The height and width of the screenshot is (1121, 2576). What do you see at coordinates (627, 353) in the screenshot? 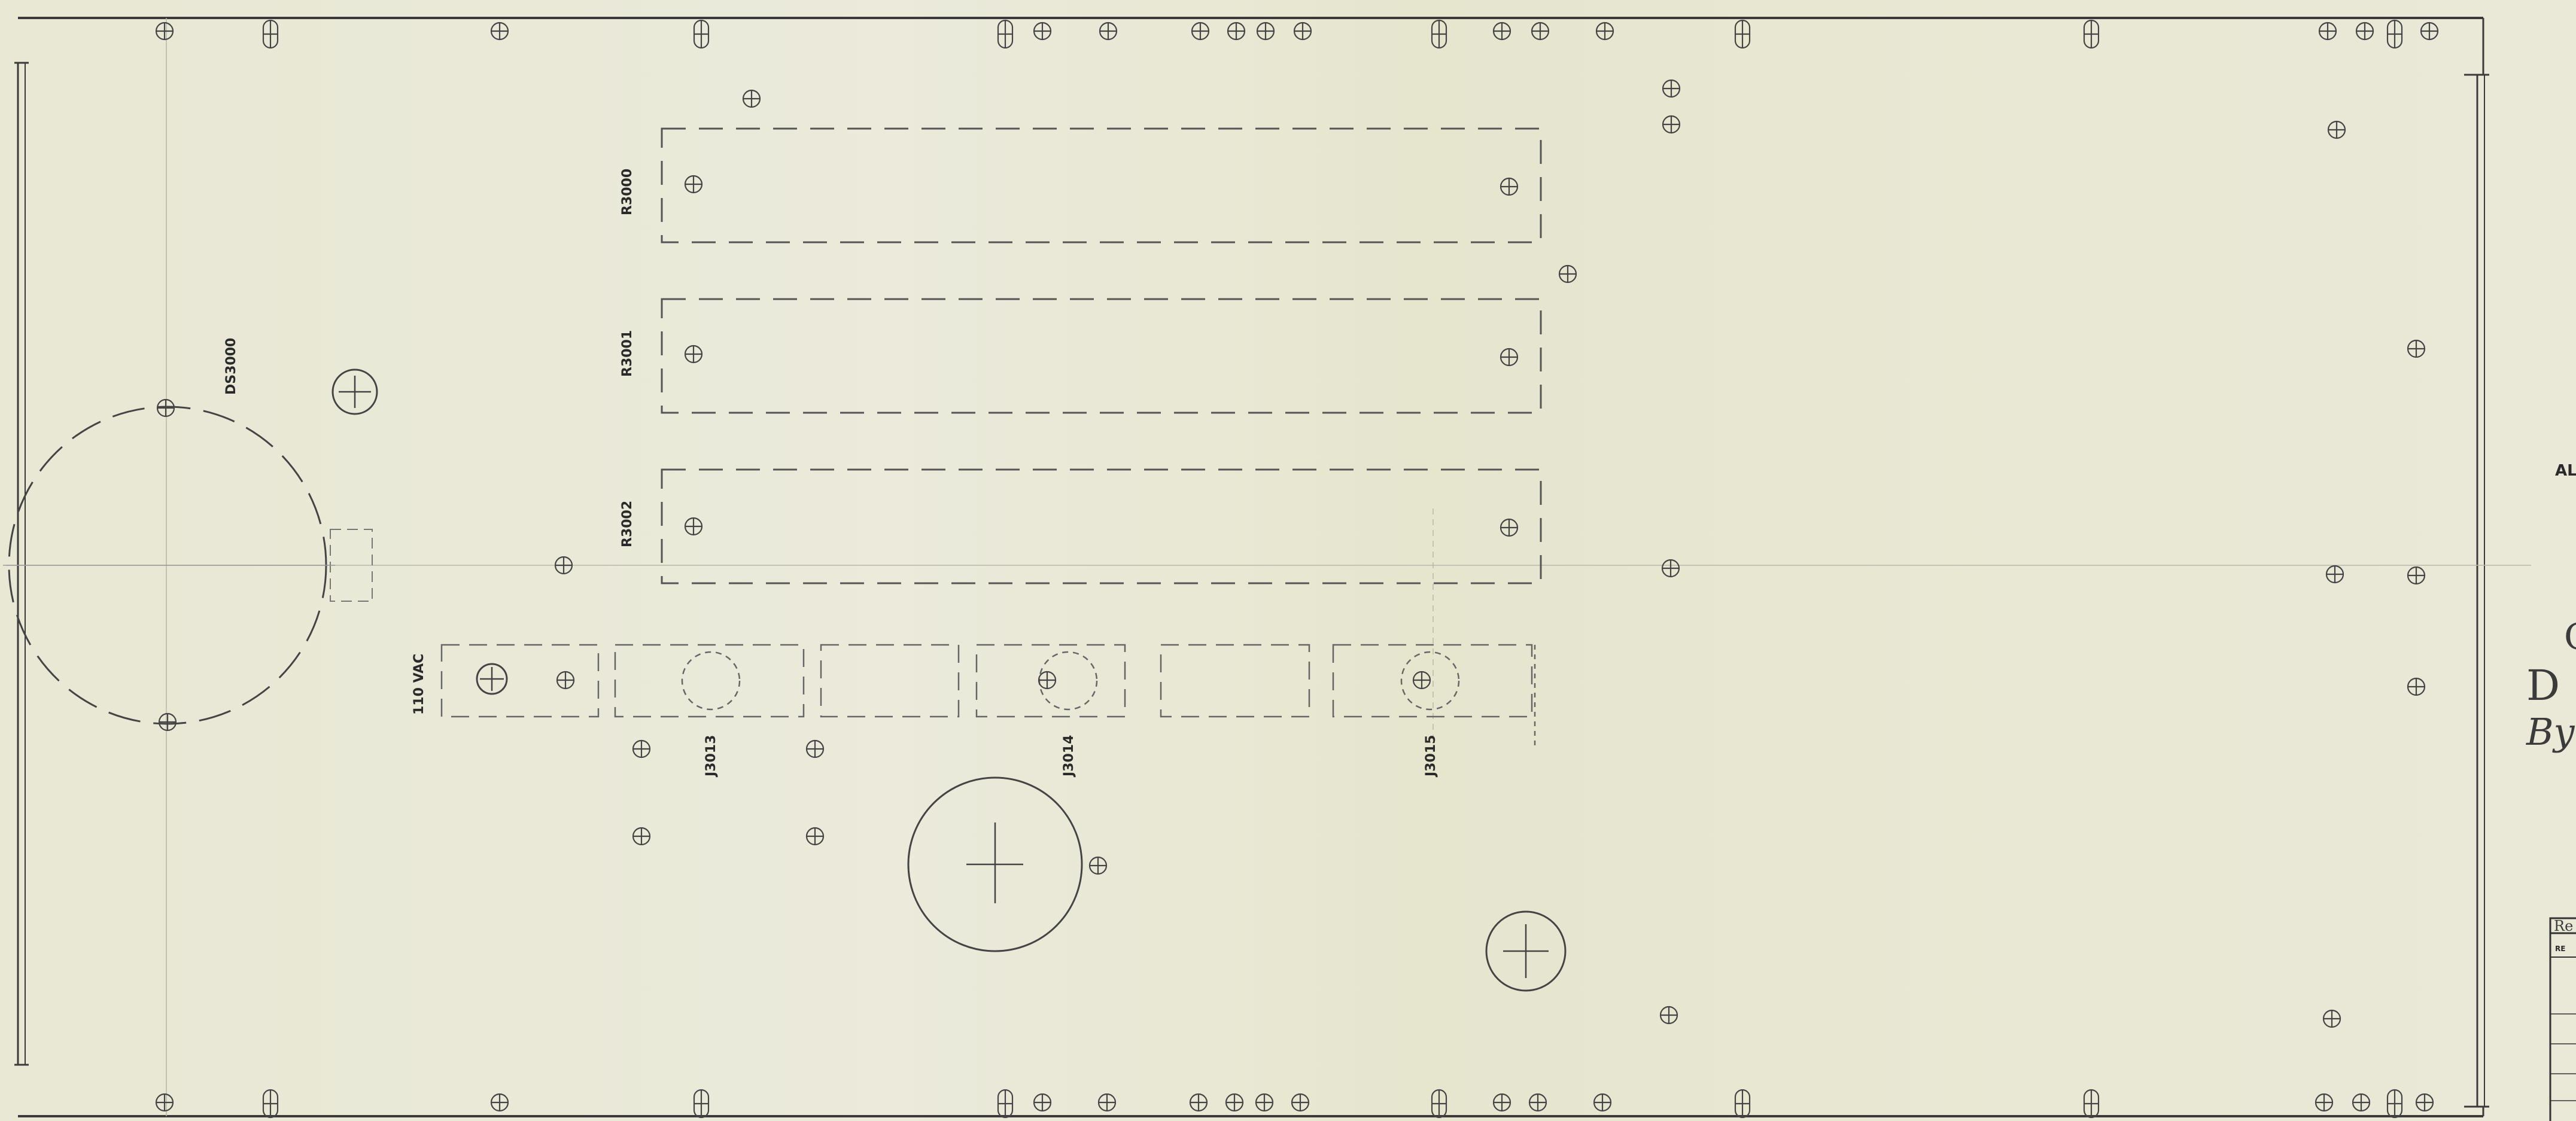
I see `label-r3001: R3001` at bounding box center [627, 353].